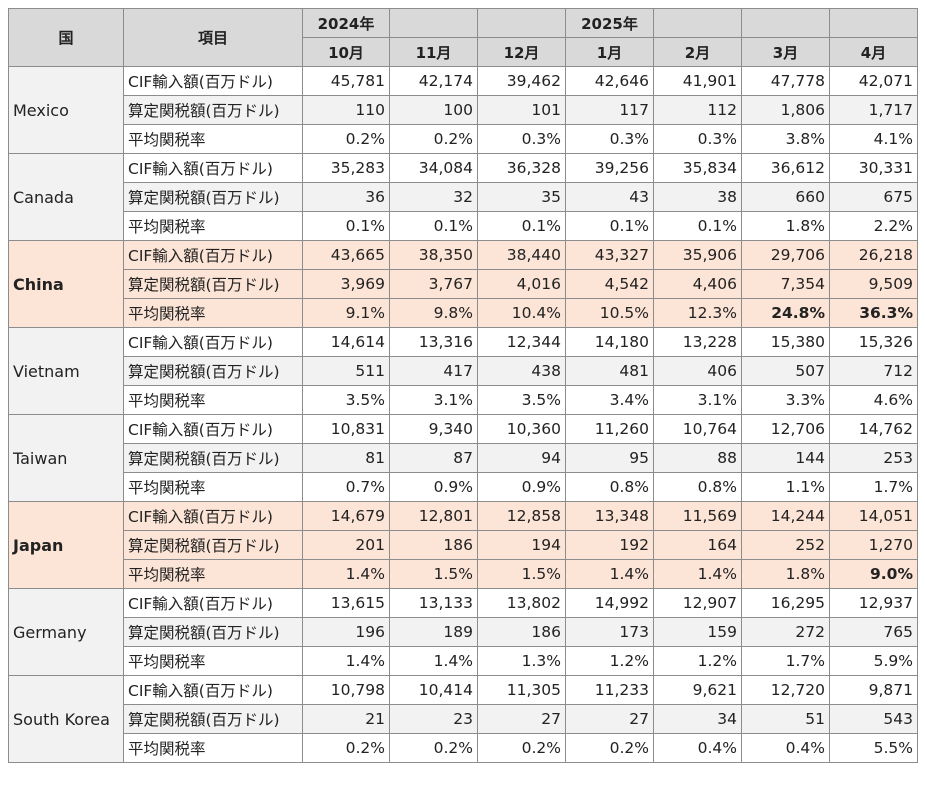 The height and width of the screenshot is (795, 925). I want to click on value-cell: 12,907, so click(697, 603).